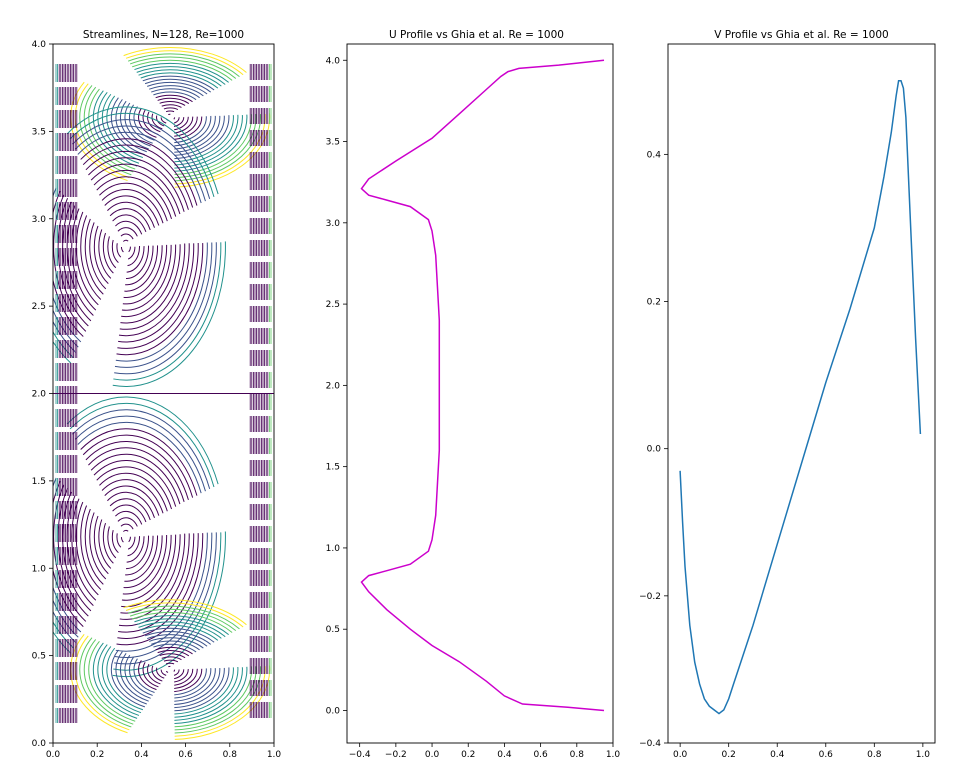 This screenshot has width=959, height=779. I want to click on x-tick-label: 0.4, so click(777, 755).